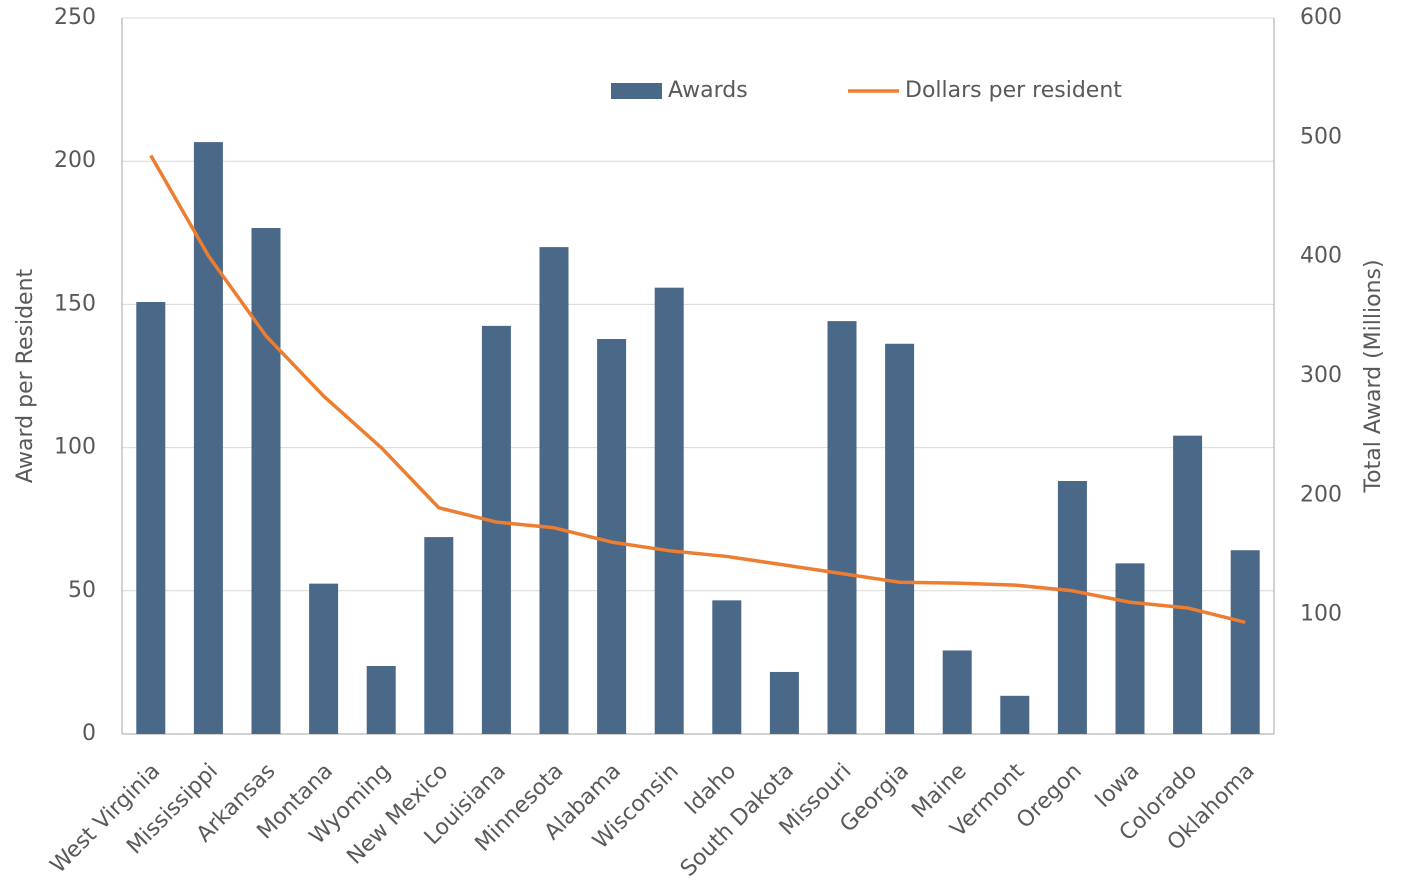 This screenshot has height=883, width=1409. I want to click on y-tick-label: 150, so click(75, 303).